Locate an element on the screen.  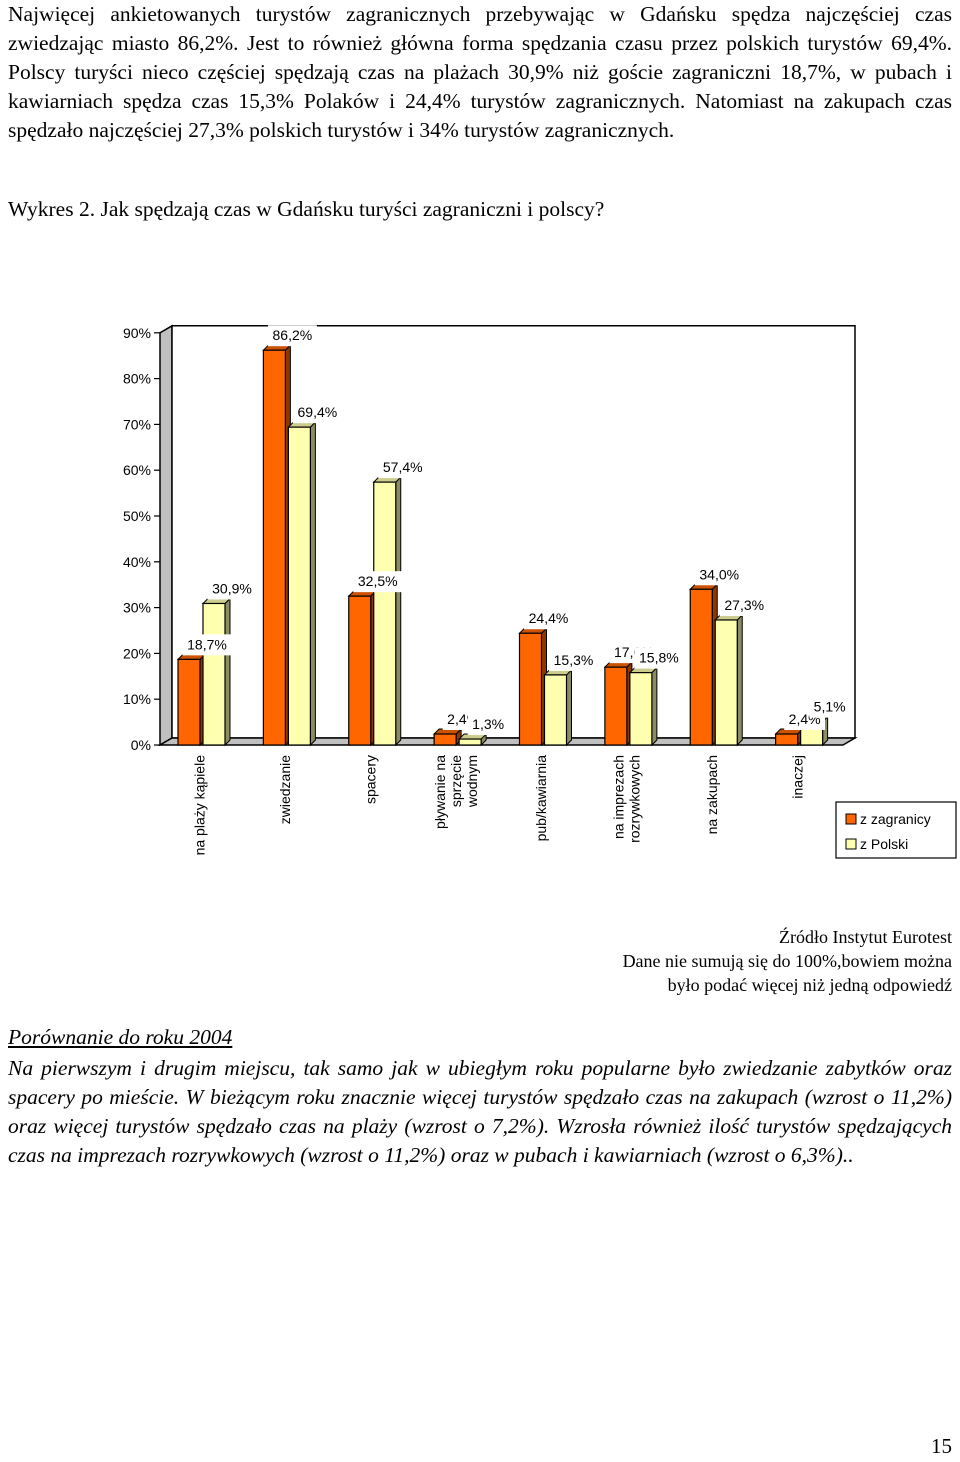
category-label-line: na zakupach is located at coordinates (712, 794).